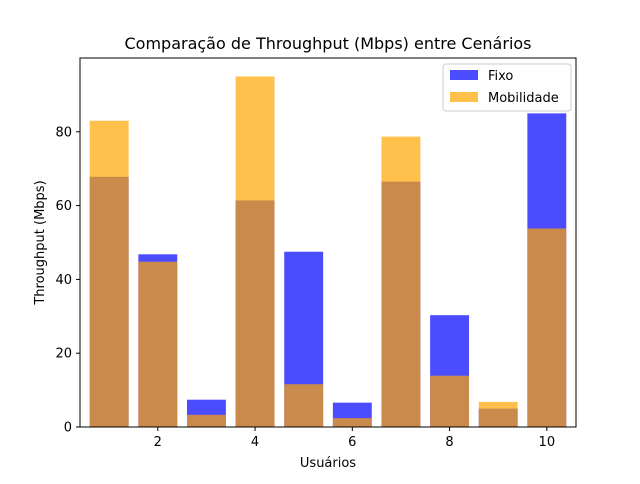 The width and height of the screenshot is (640, 484). I want to click on y-axis-ticks: 0 20 40 60 80, so click(67, 280).